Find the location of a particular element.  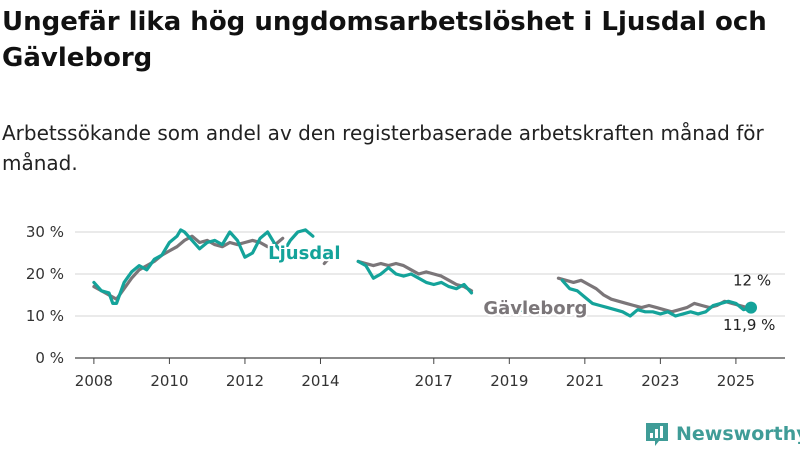

y-tick-label: 20 % is located at coordinates (45, 274).